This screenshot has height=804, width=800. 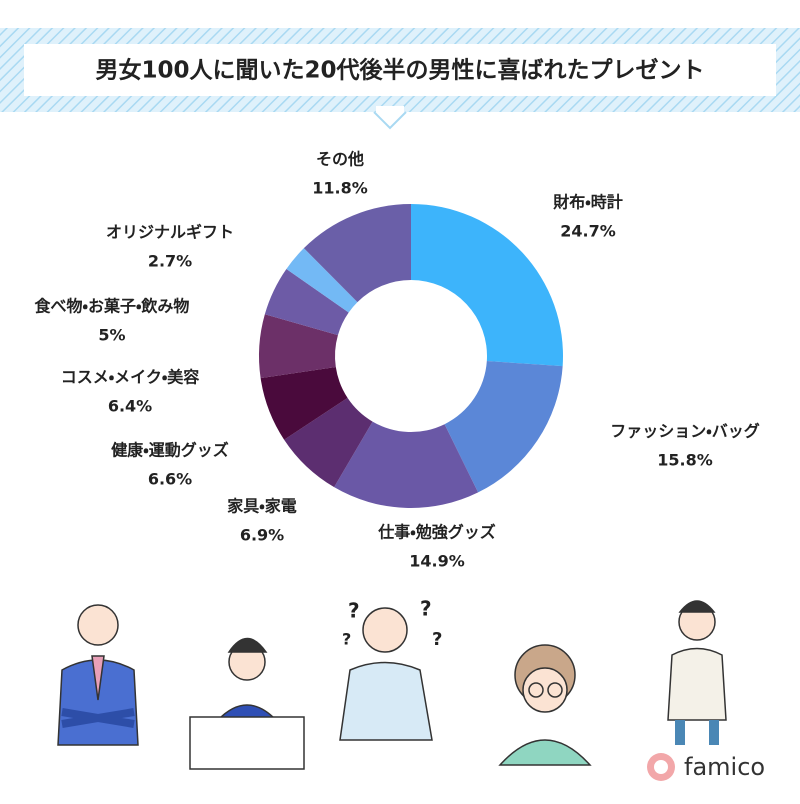 What do you see at coordinates (170, 479) in the screenshot?
I see `value-label: 6.6%` at bounding box center [170, 479].